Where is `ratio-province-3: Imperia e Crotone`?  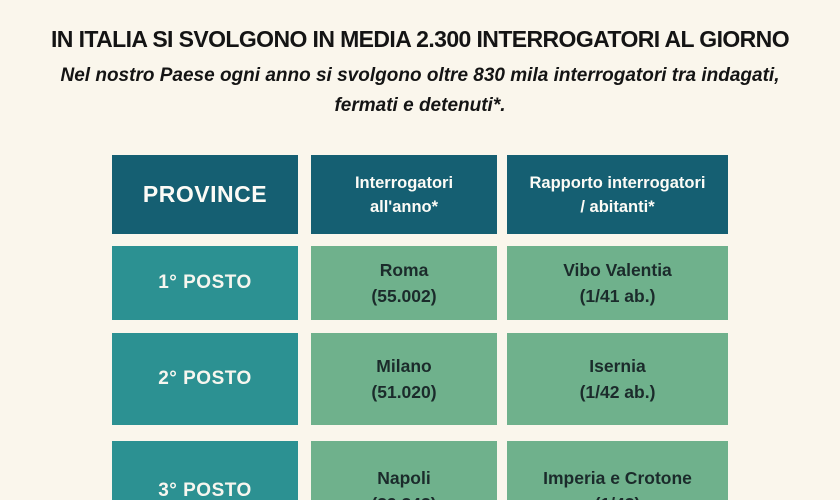
ratio-province-3: Imperia e Crotone is located at coordinates (617, 478).